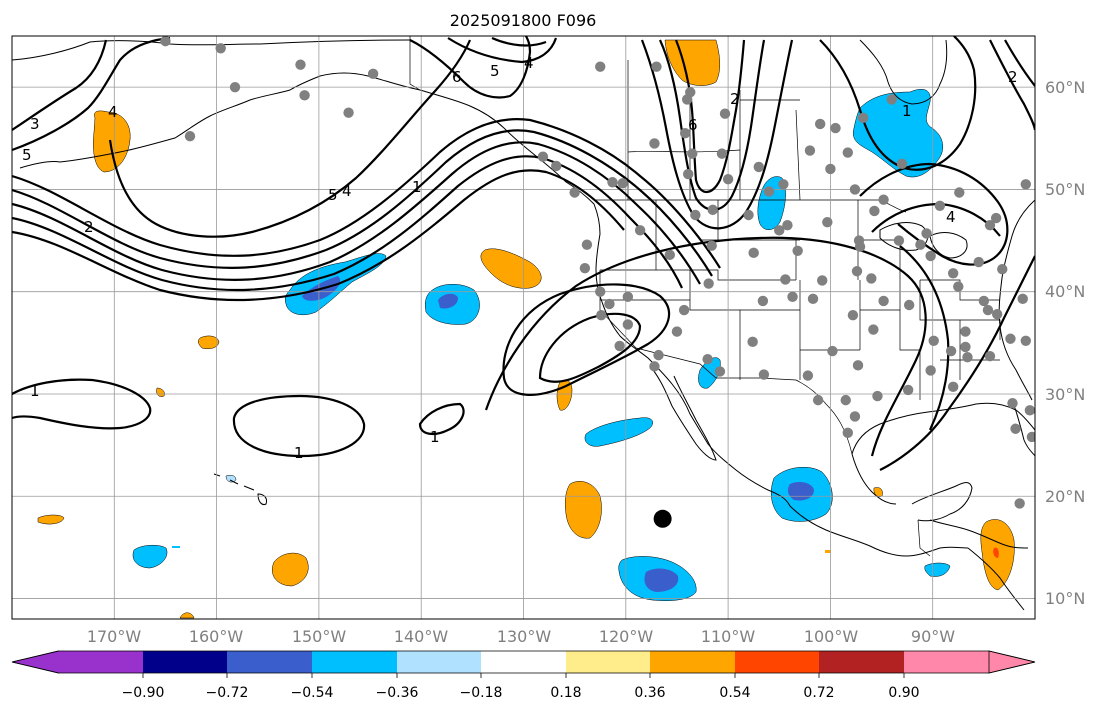 This screenshot has width=1105, height=712. I want to click on contour-label: 5, so click(495, 71).